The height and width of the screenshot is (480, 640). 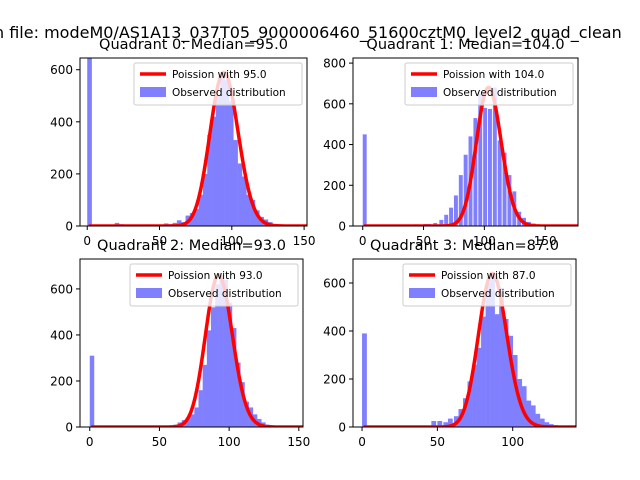 I want to click on subplot-title: Quadrant 1: Median=104.0, so click(x=465, y=45).